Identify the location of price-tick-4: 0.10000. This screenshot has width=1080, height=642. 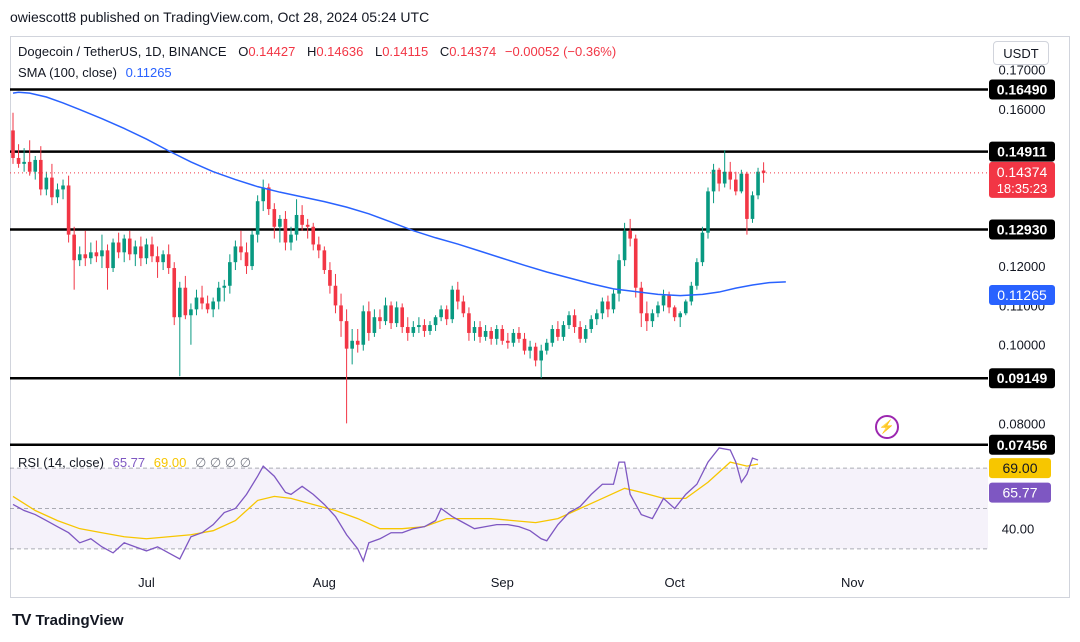
(1022, 345).